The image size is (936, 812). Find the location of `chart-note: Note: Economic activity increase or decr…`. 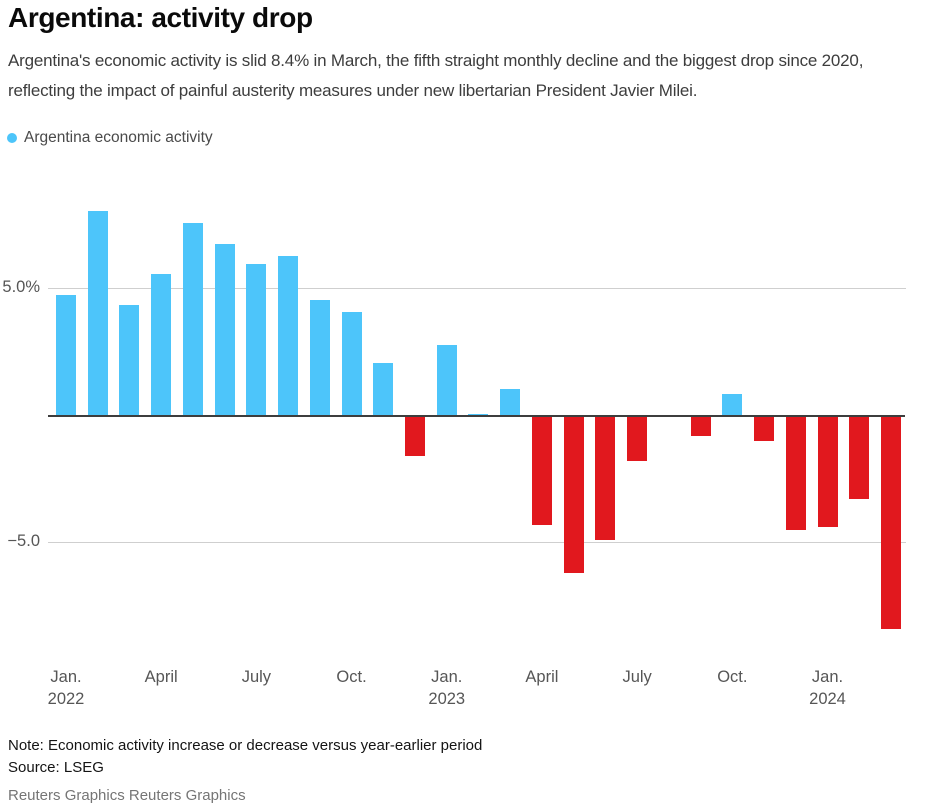

chart-note: Note: Economic activity increase or decr… is located at coordinates (245, 745).